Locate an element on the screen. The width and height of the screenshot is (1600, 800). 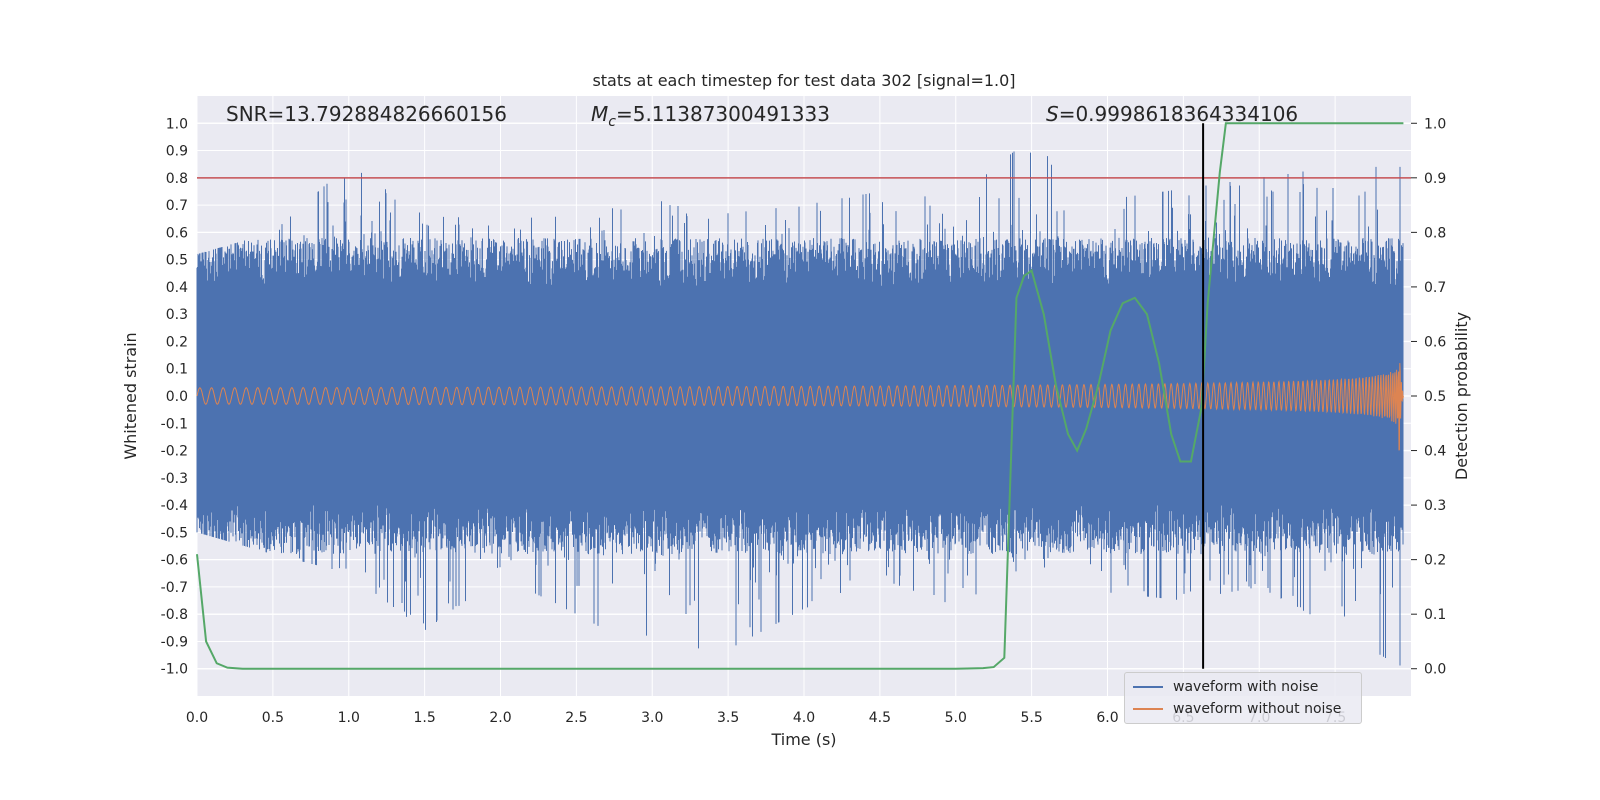
y-tick-label: -0.4 is located at coordinates (174, 506).